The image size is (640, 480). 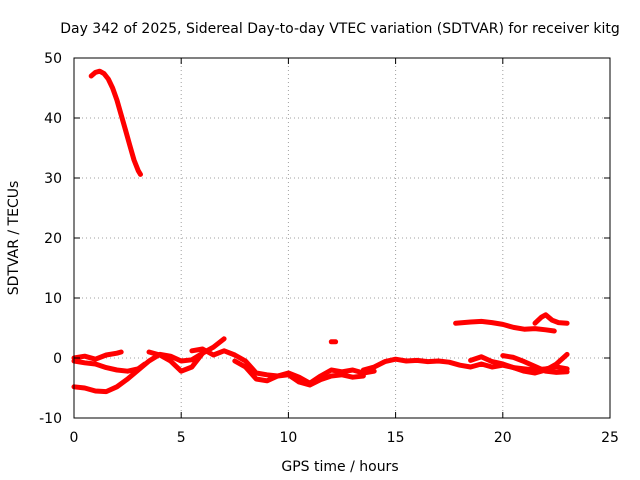 What do you see at coordinates (339, 467) in the screenshot?
I see `x-axis-label: GPS time / hours` at bounding box center [339, 467].